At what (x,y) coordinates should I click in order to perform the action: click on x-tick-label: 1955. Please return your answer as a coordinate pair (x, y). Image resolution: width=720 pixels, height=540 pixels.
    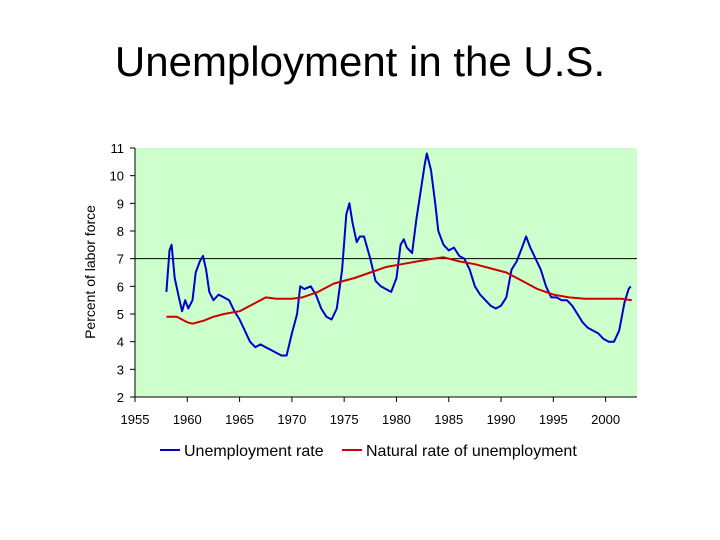
    Looking at the image, I should click on (135, 419).